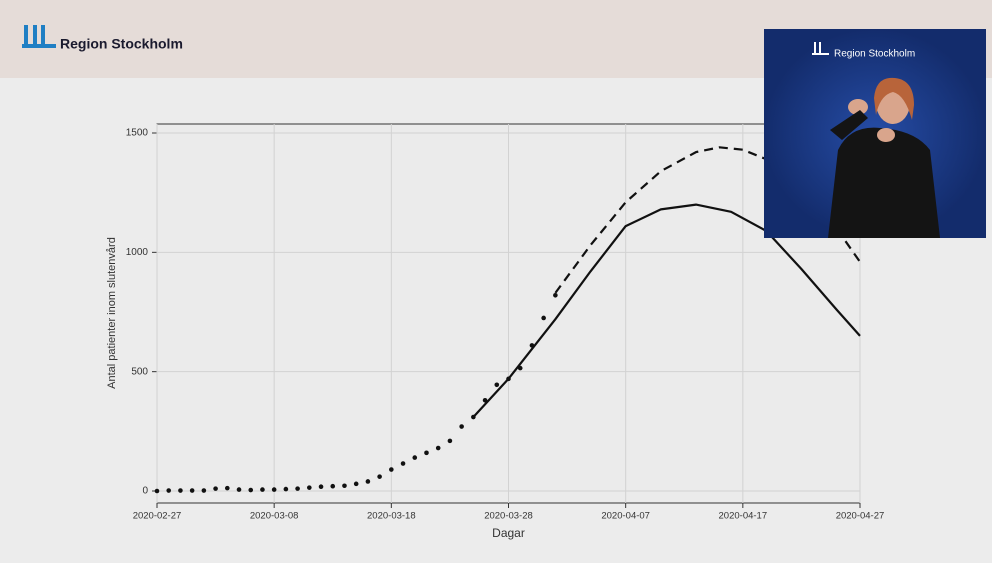 Image resolution: width=992 pixels, height=563 pixels. I want to click on x-tick-label: 2020-02-27, so click(157, 516).